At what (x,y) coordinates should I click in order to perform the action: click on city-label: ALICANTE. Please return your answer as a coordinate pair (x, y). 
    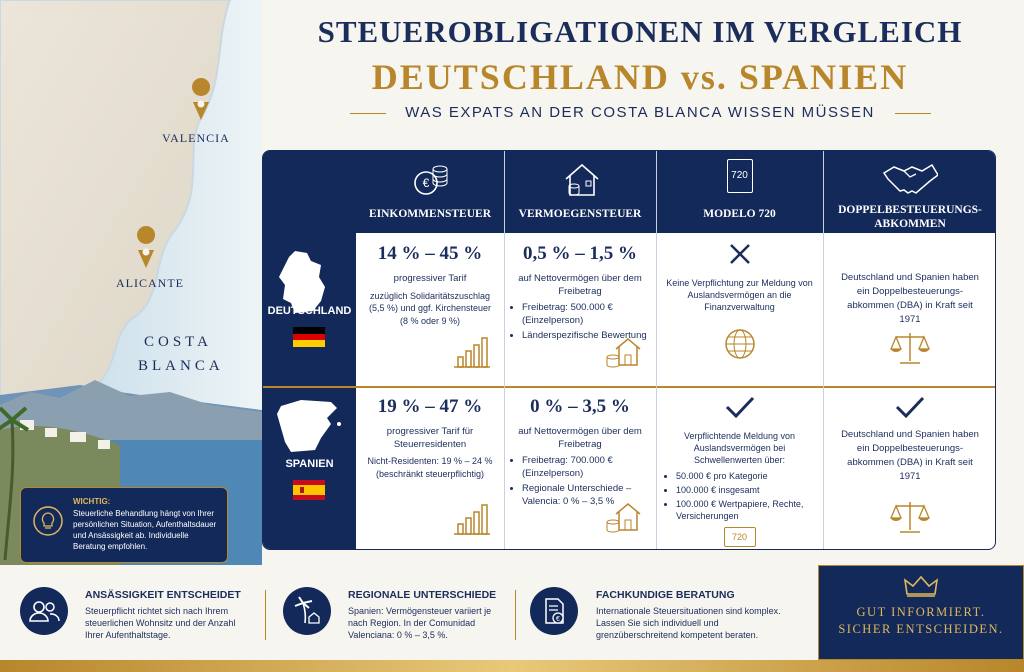
    Looking at the image, I should click on (150, 283).